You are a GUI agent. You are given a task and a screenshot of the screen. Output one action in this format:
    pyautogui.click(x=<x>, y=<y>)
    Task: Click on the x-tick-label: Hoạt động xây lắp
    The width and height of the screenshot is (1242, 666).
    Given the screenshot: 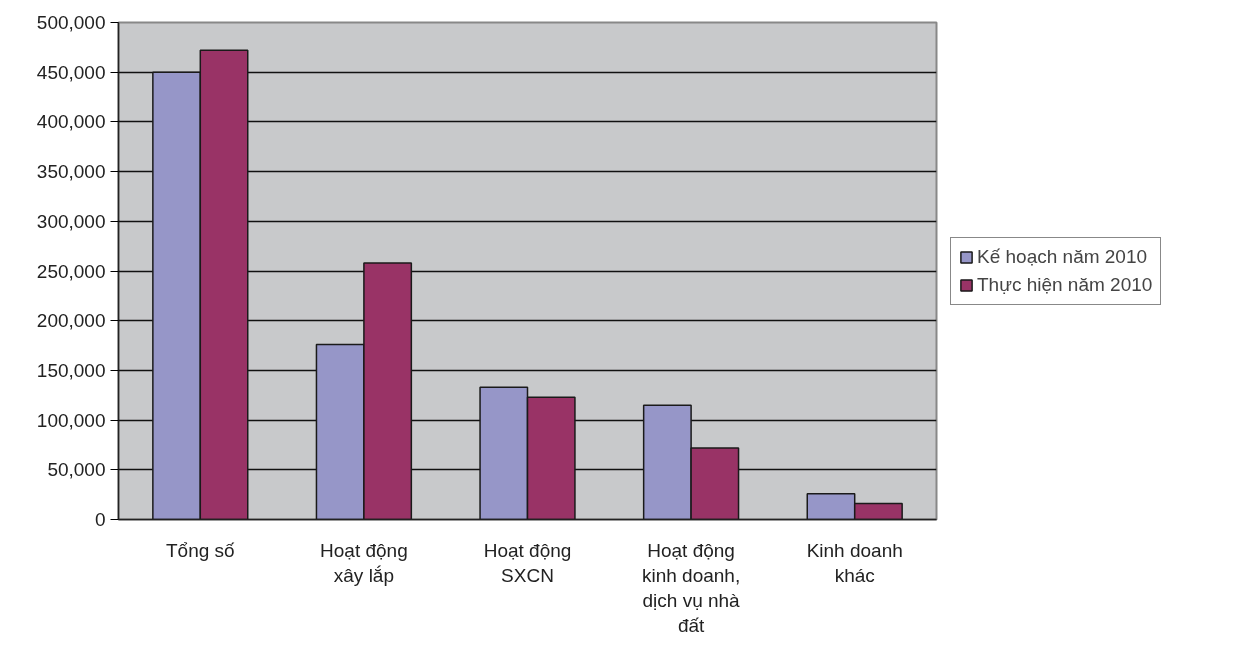 What is the action you would take?
    pyautogui.click(x=364, y=562)
    